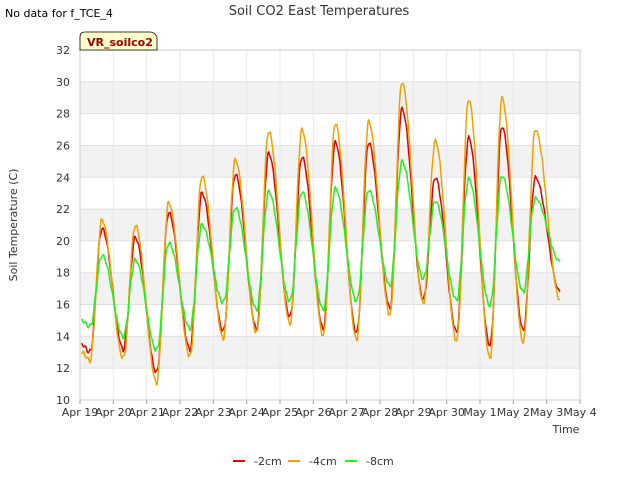 The width and height of the screenshot is (640, 484). Describe the element at coordinates (63, 209) in the screenshot. I see `y-tick-label: 22` at that location.